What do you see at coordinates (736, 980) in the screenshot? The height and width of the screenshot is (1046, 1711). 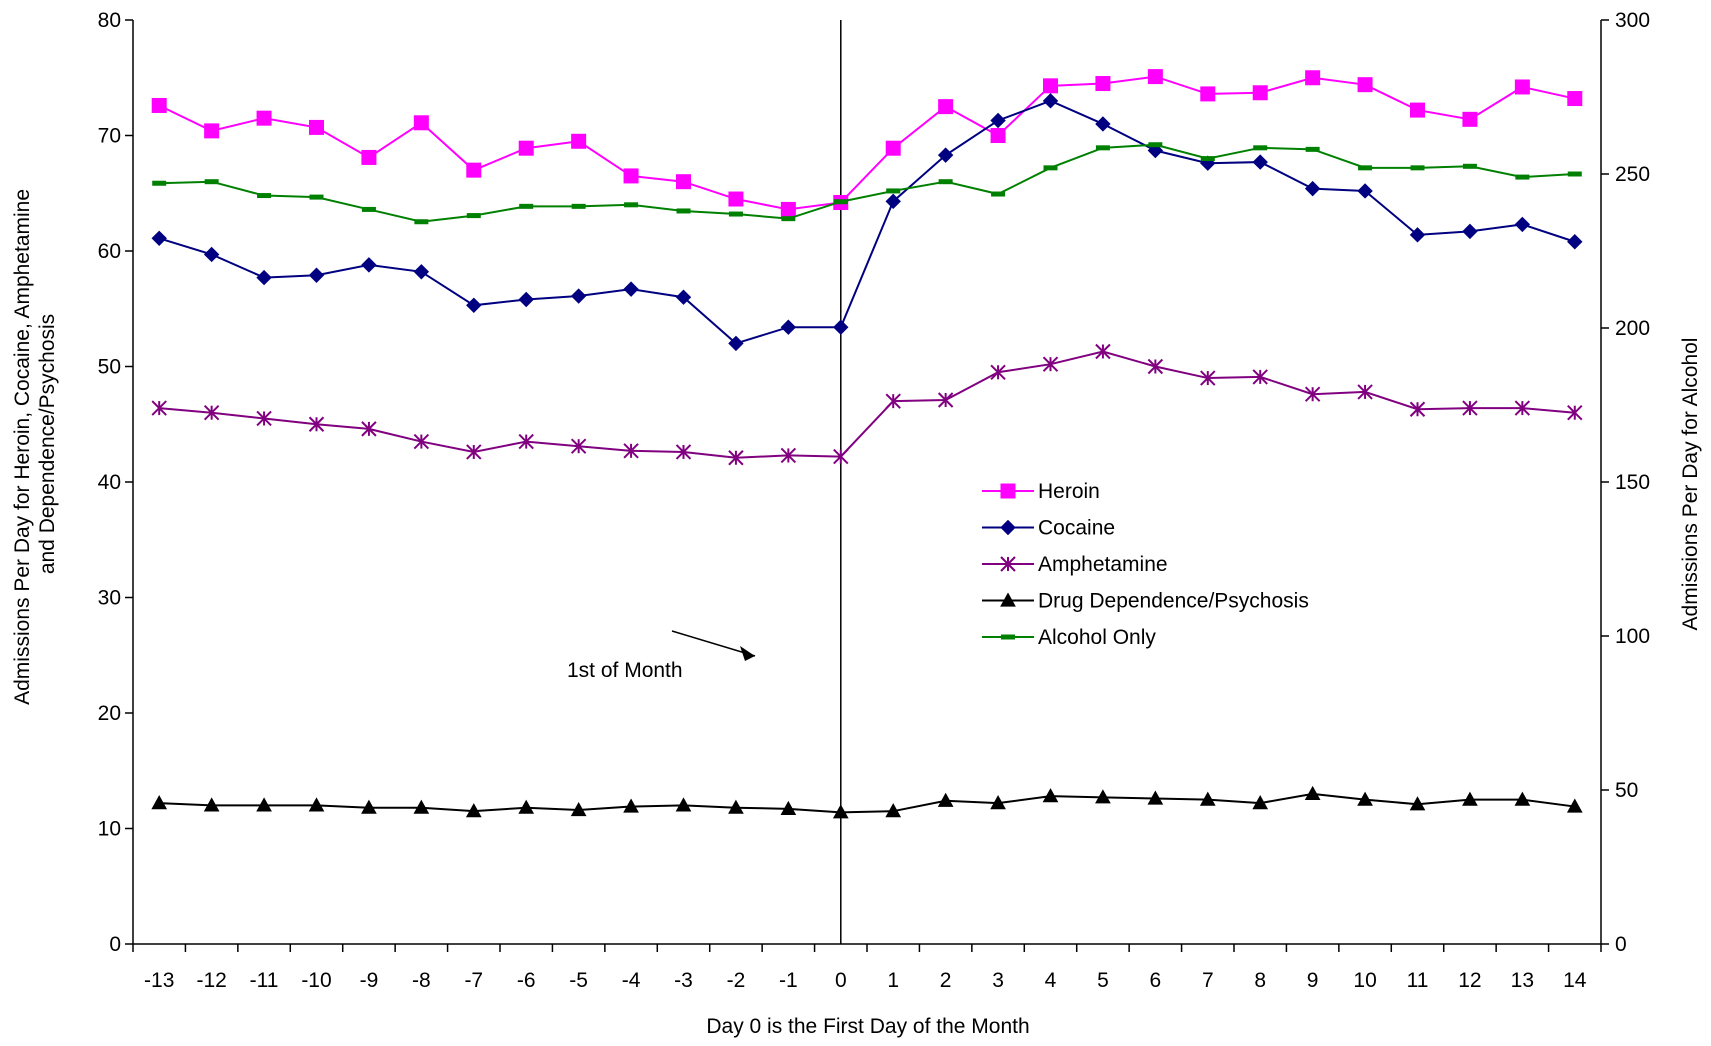 I see `x-tick-label: -2` at bounding box center [736, 980].